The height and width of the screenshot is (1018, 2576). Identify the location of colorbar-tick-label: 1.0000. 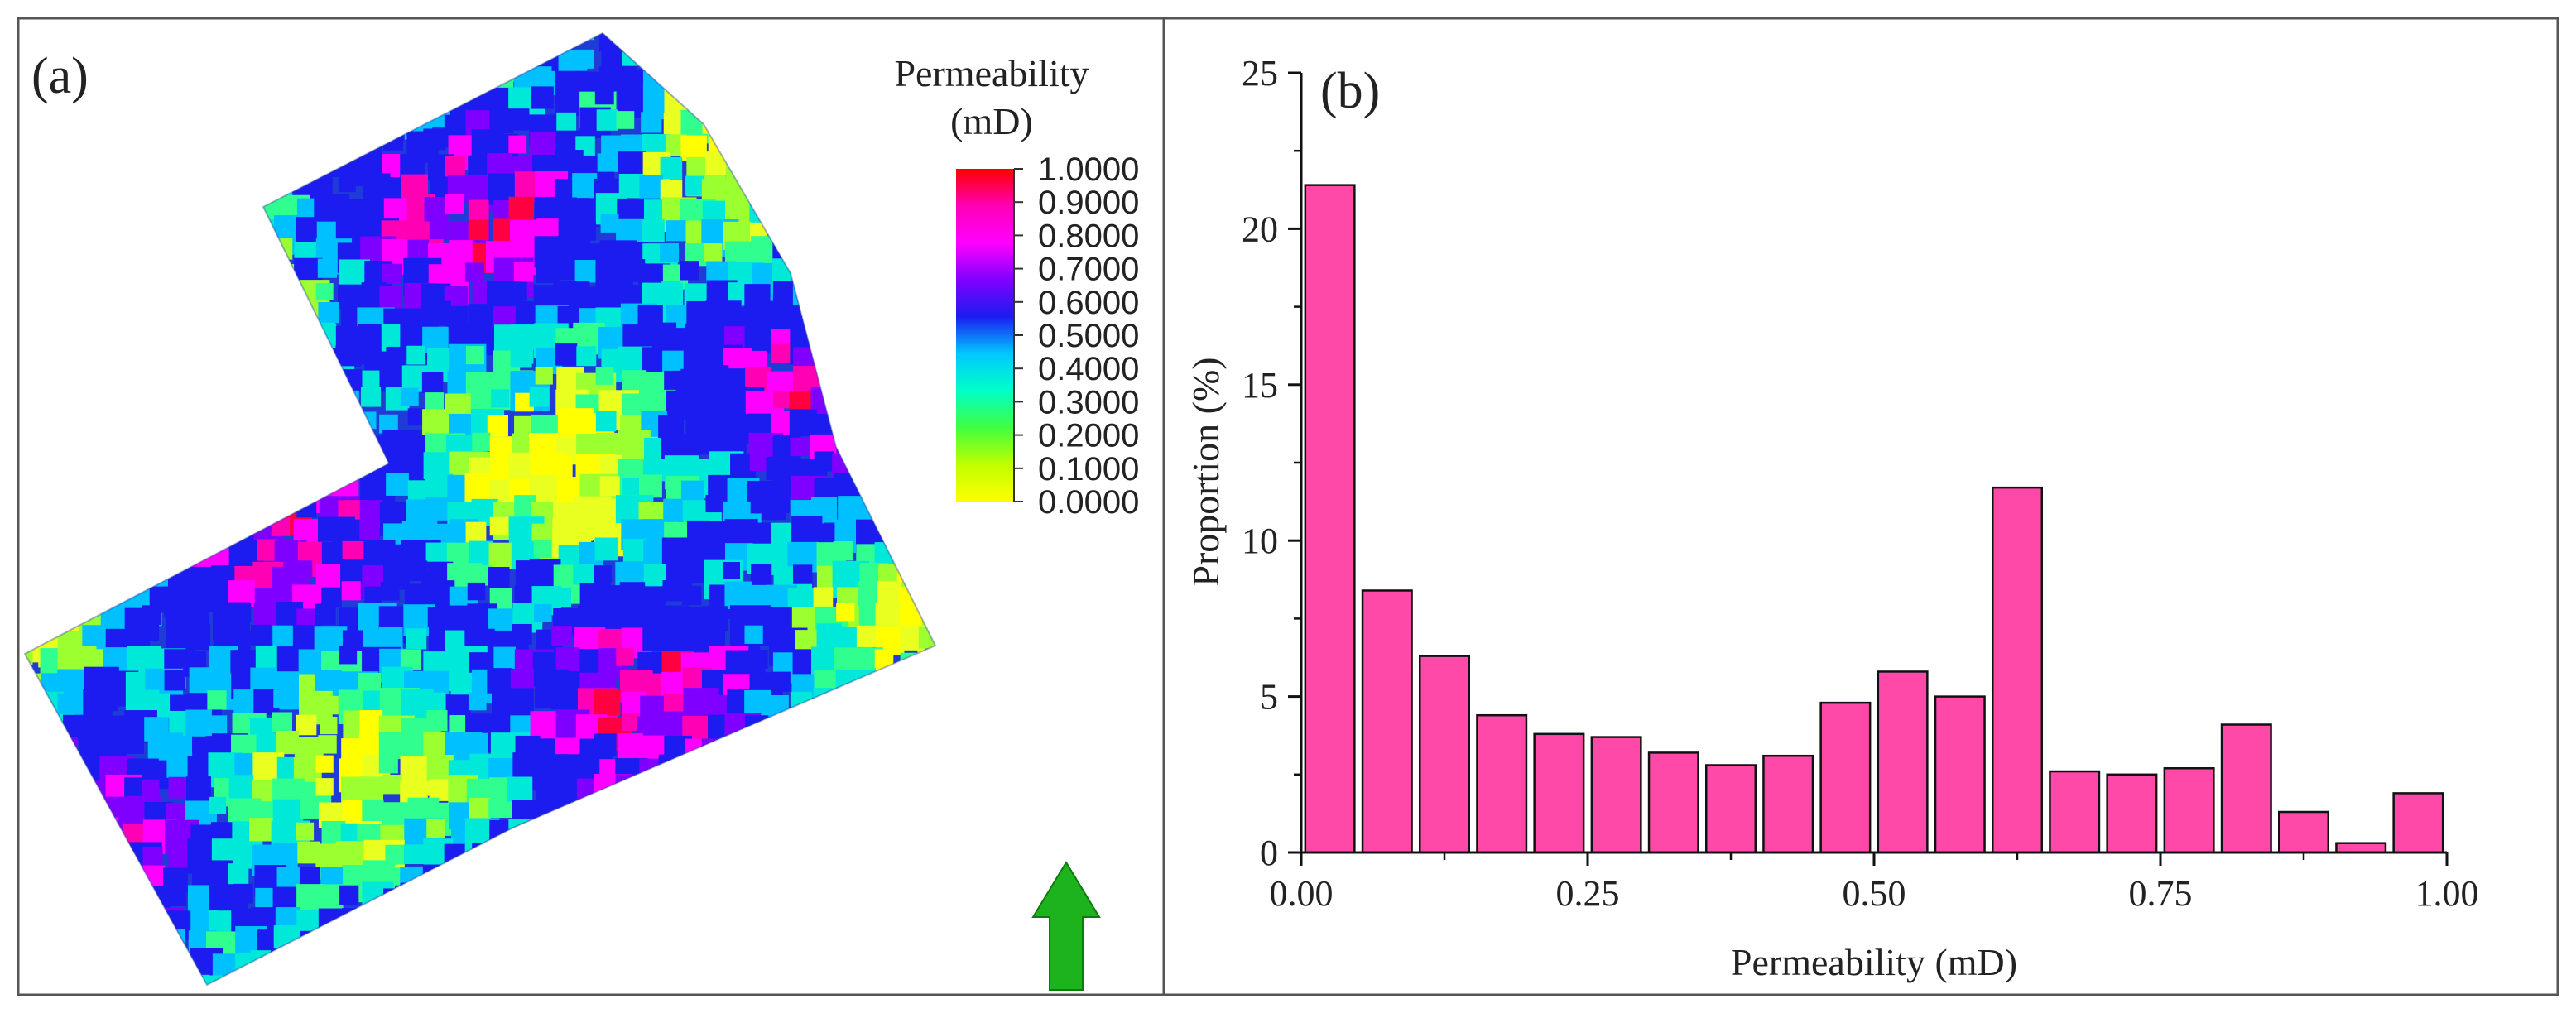
(1088, 169).